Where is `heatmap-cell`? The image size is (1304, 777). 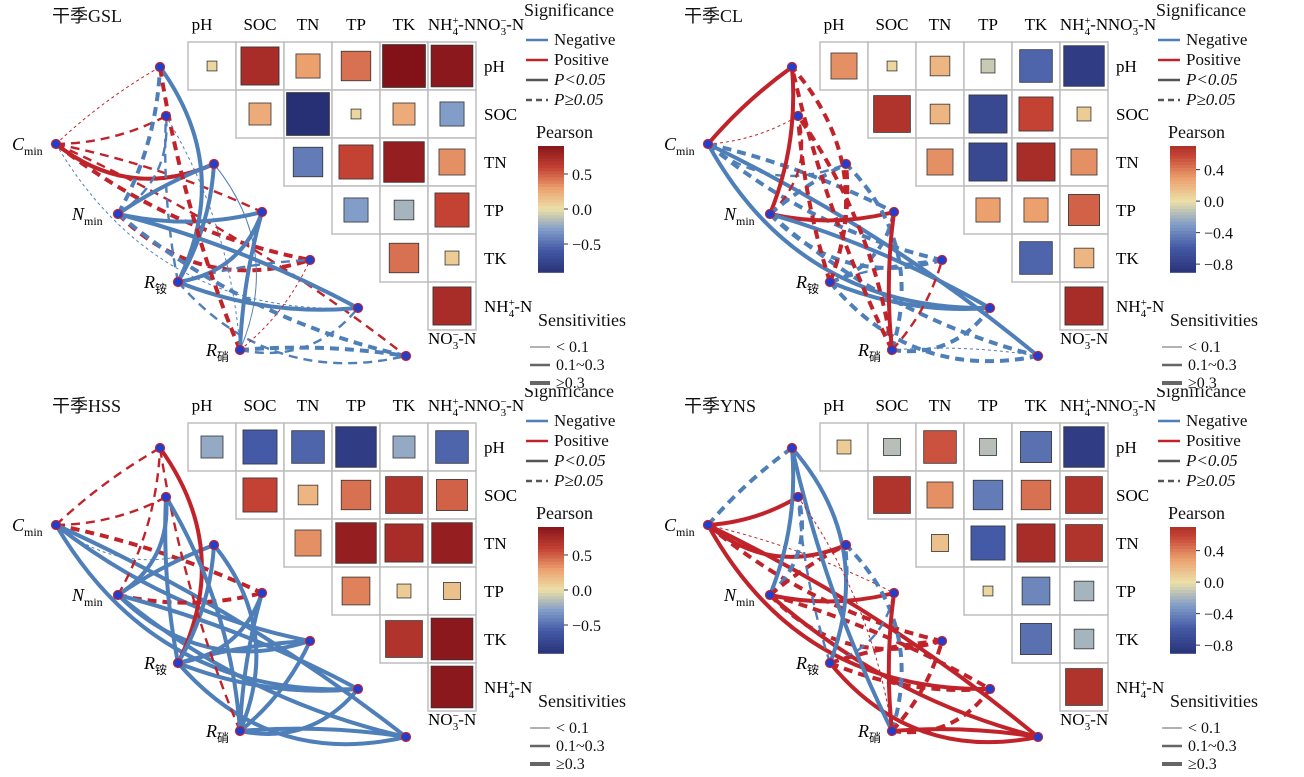 heatmap-cell is located at coordinates (404, 210).